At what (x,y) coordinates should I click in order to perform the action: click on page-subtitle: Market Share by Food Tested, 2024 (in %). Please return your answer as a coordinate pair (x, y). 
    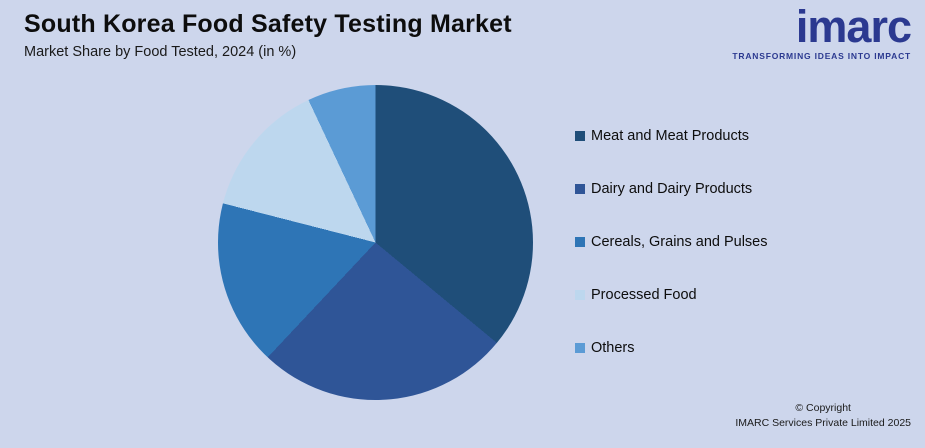
    Looking at the image, I should click on (160, 52).